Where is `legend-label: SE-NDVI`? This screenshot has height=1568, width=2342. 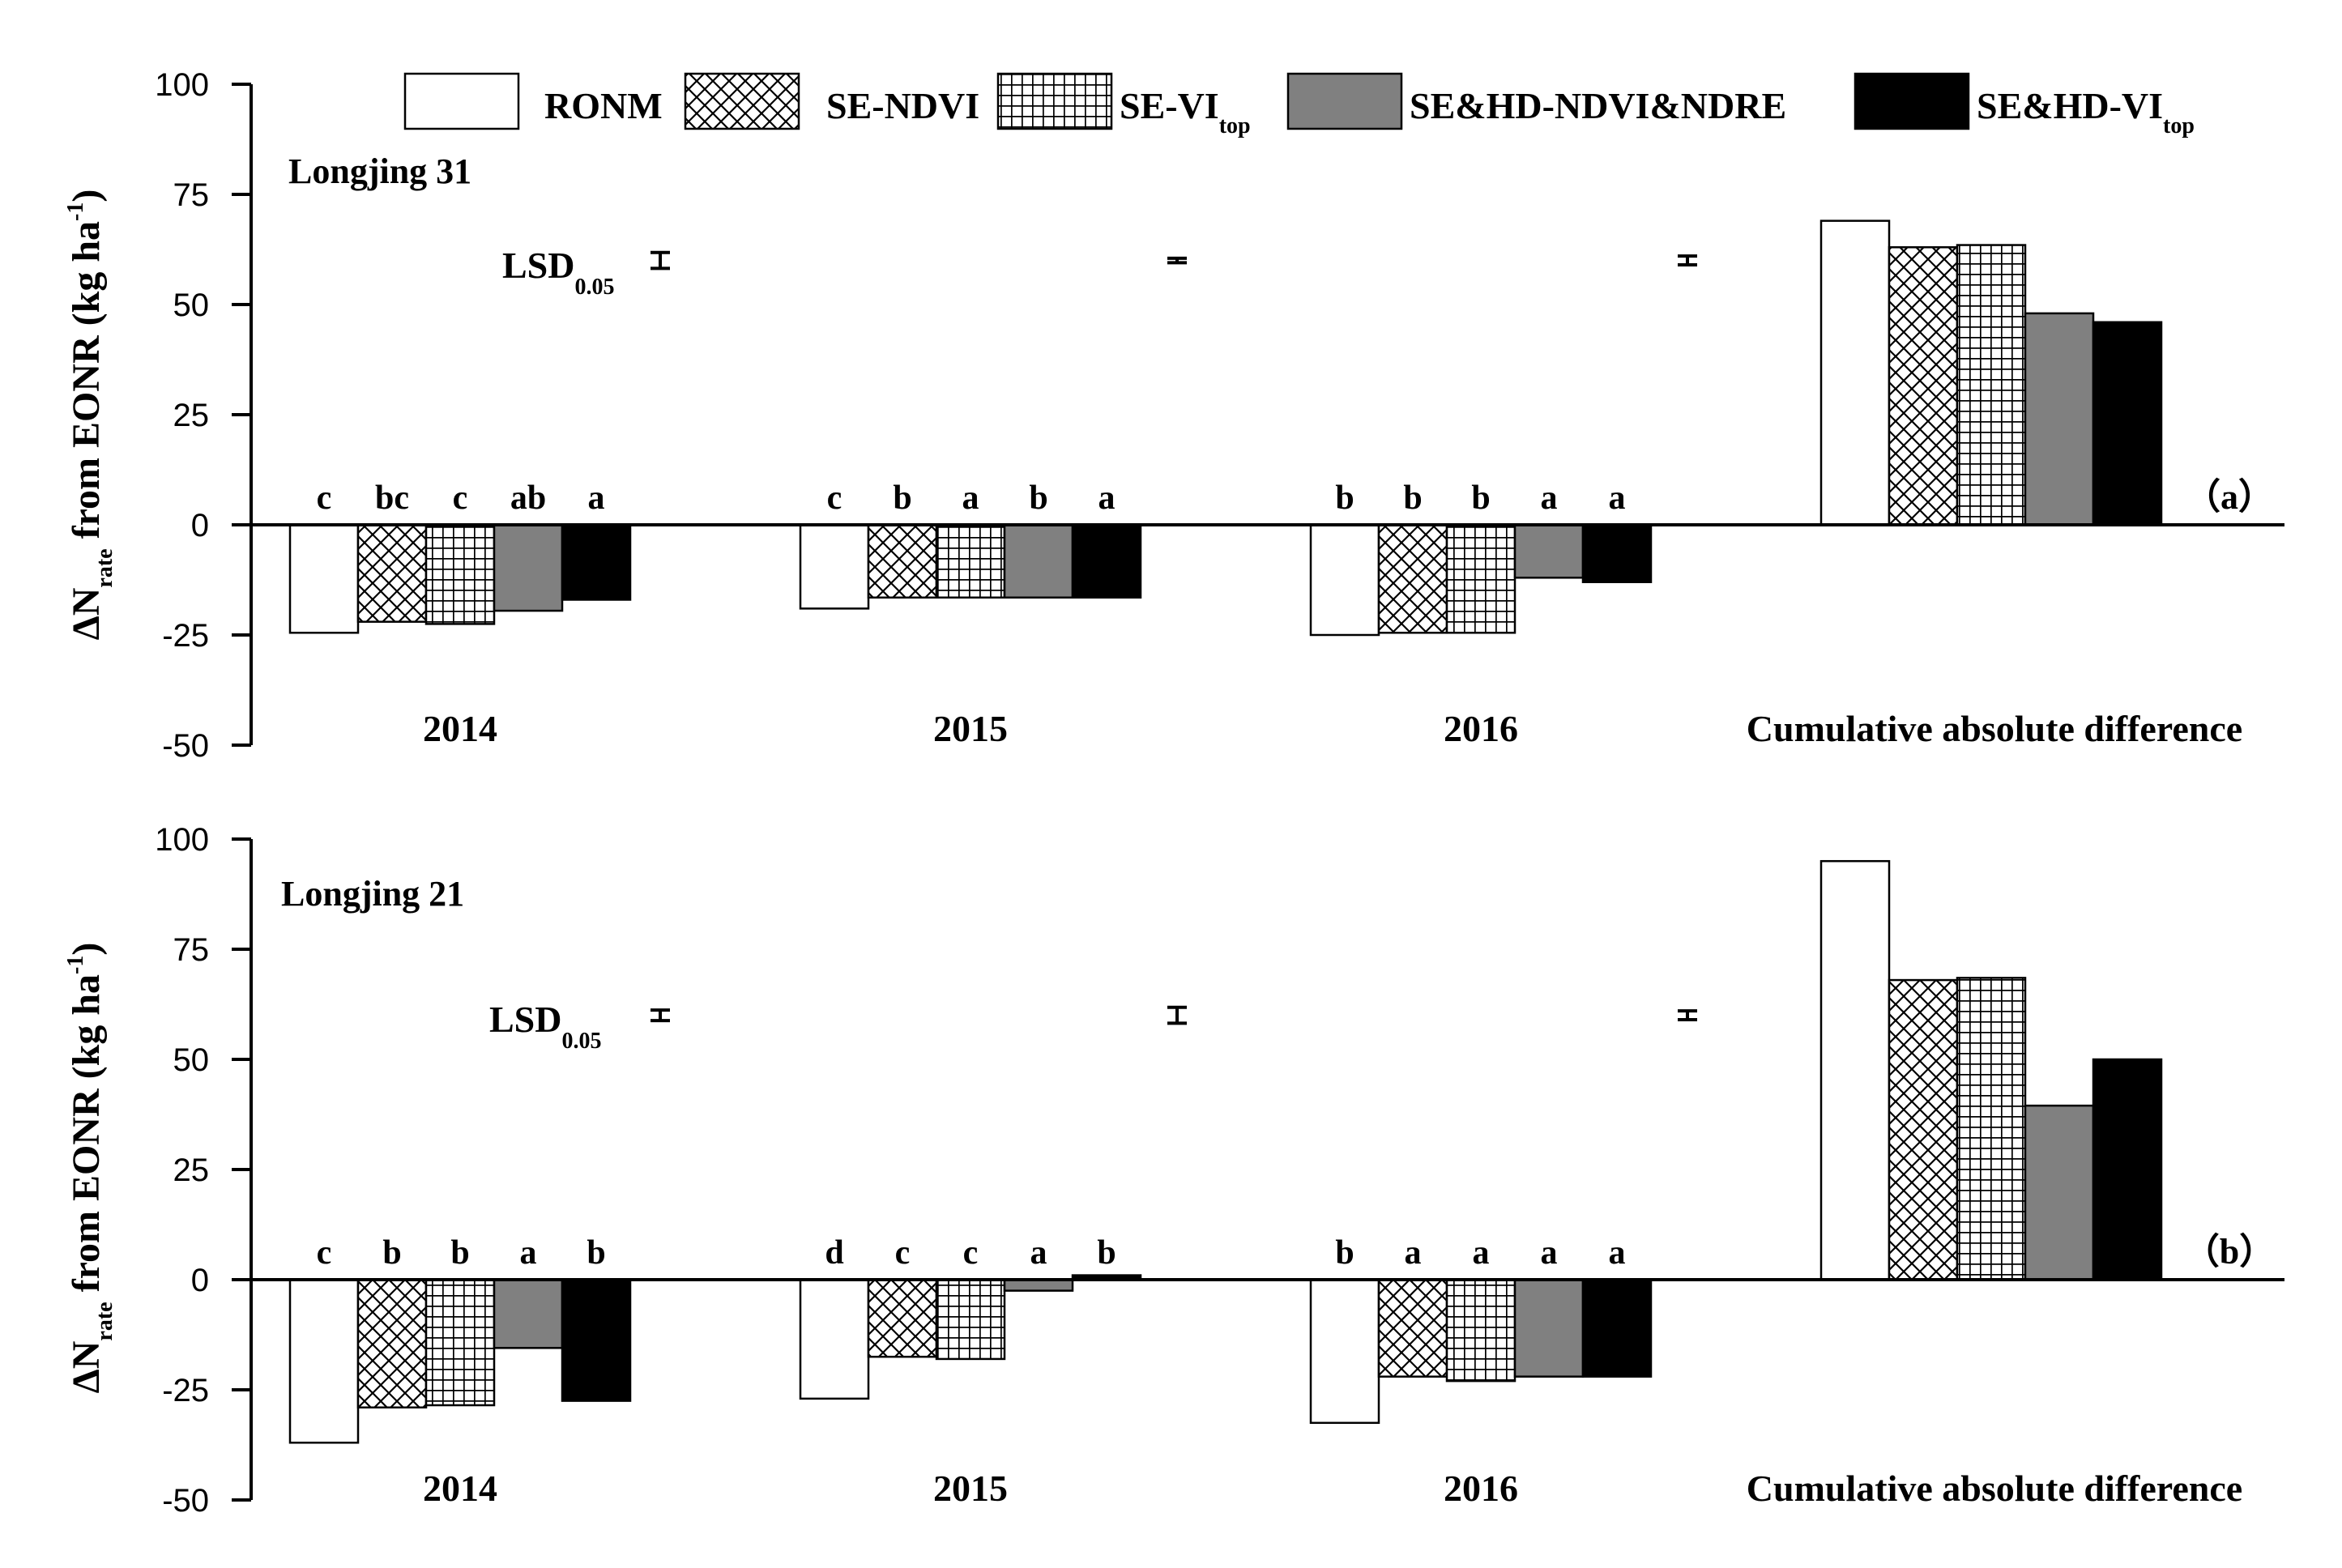 legend-label: SE-NDVI is located at coordinates (902, 105).